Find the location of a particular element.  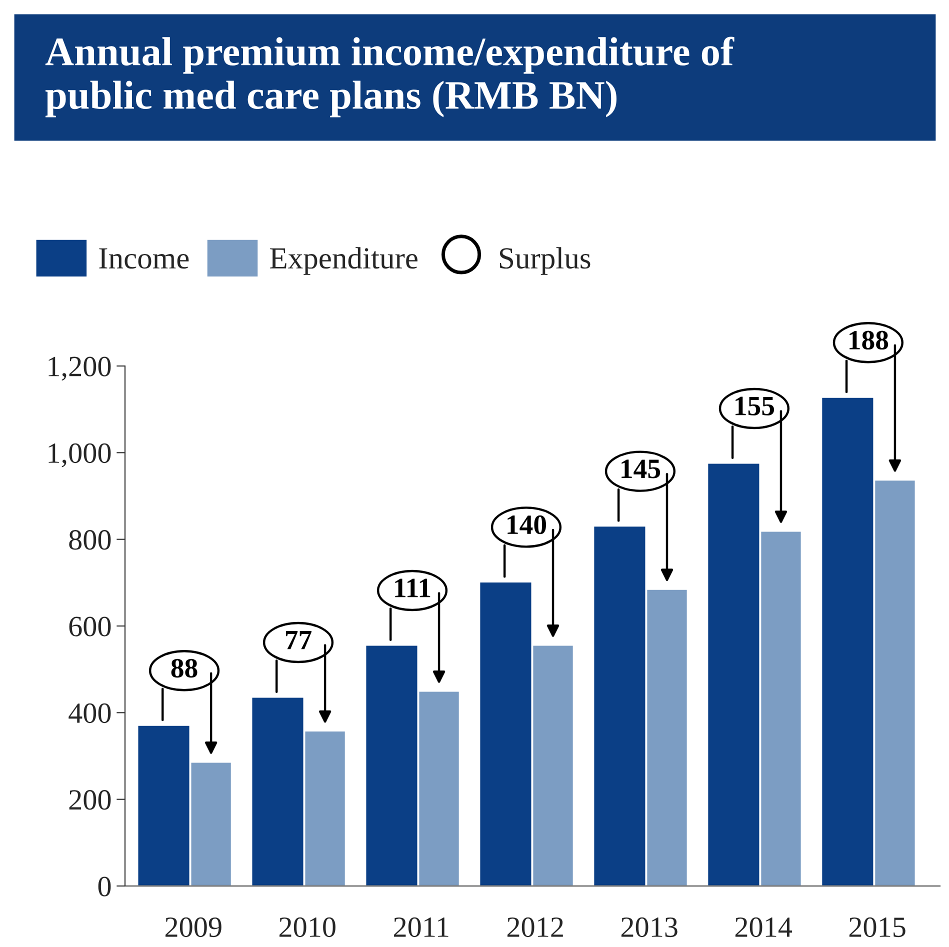

y-tick-label: 1,000 is located at coordinates (79, 455).